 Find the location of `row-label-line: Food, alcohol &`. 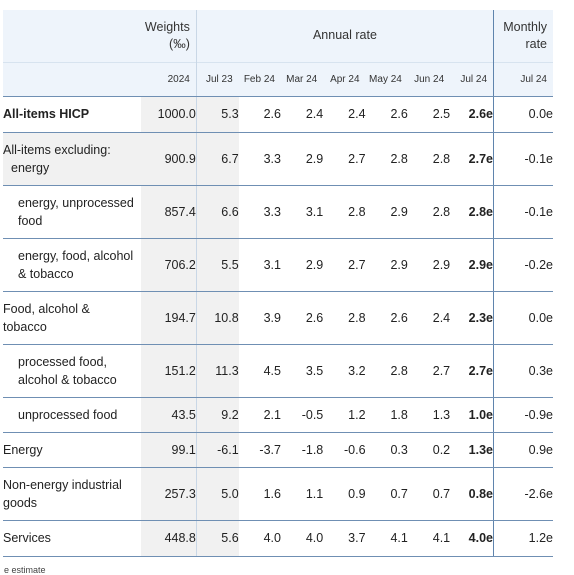

row-label-line: Food, alcohol & is located at coordinates (46, 308).